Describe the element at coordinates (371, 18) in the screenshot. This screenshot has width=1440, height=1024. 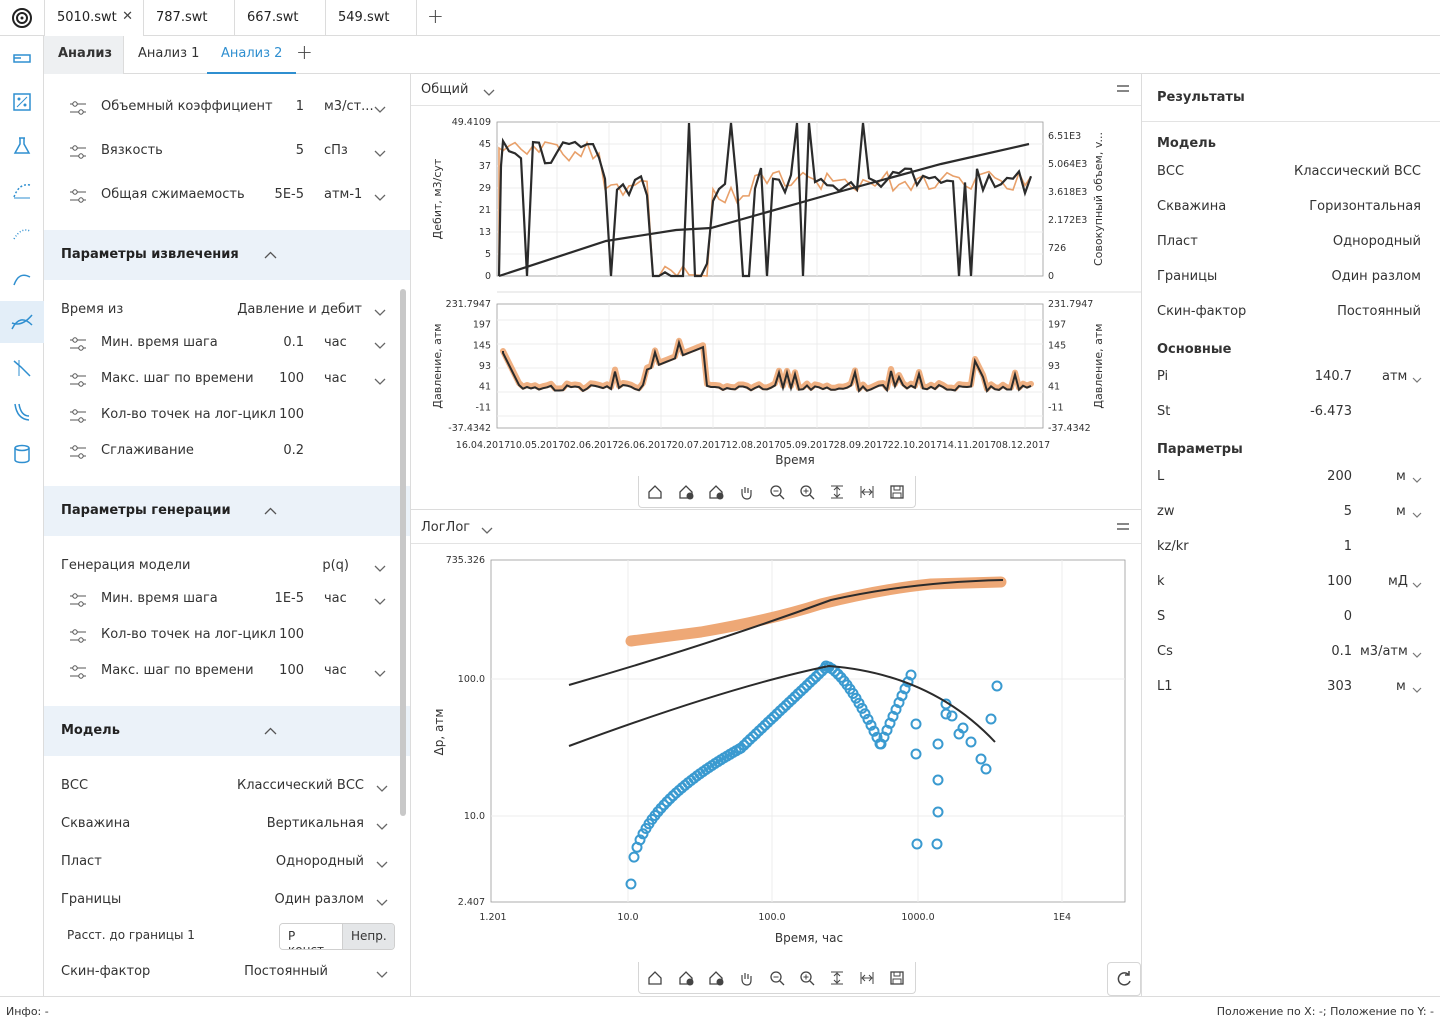
I see `file-tab-549: 549.swt` at that location.